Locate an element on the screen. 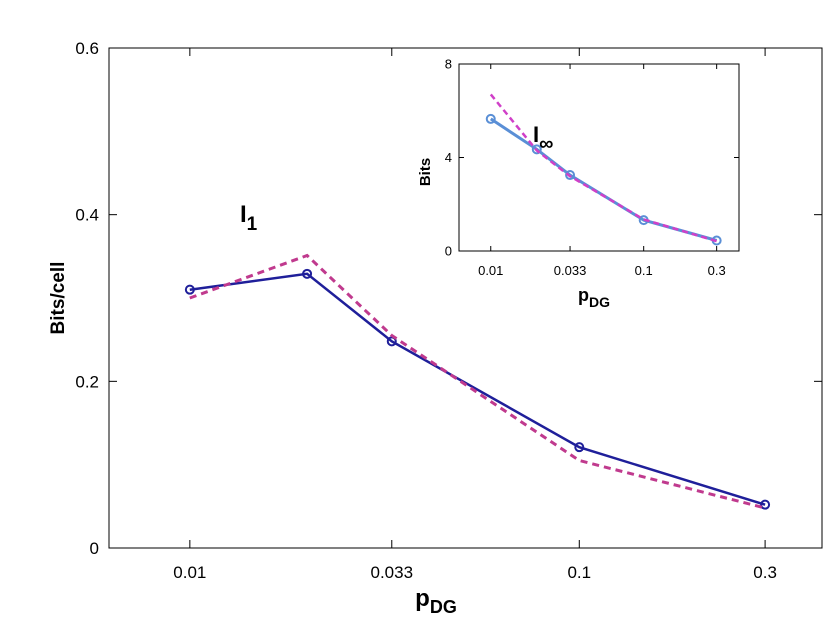  inset-series is located at coordinates (603, 169).